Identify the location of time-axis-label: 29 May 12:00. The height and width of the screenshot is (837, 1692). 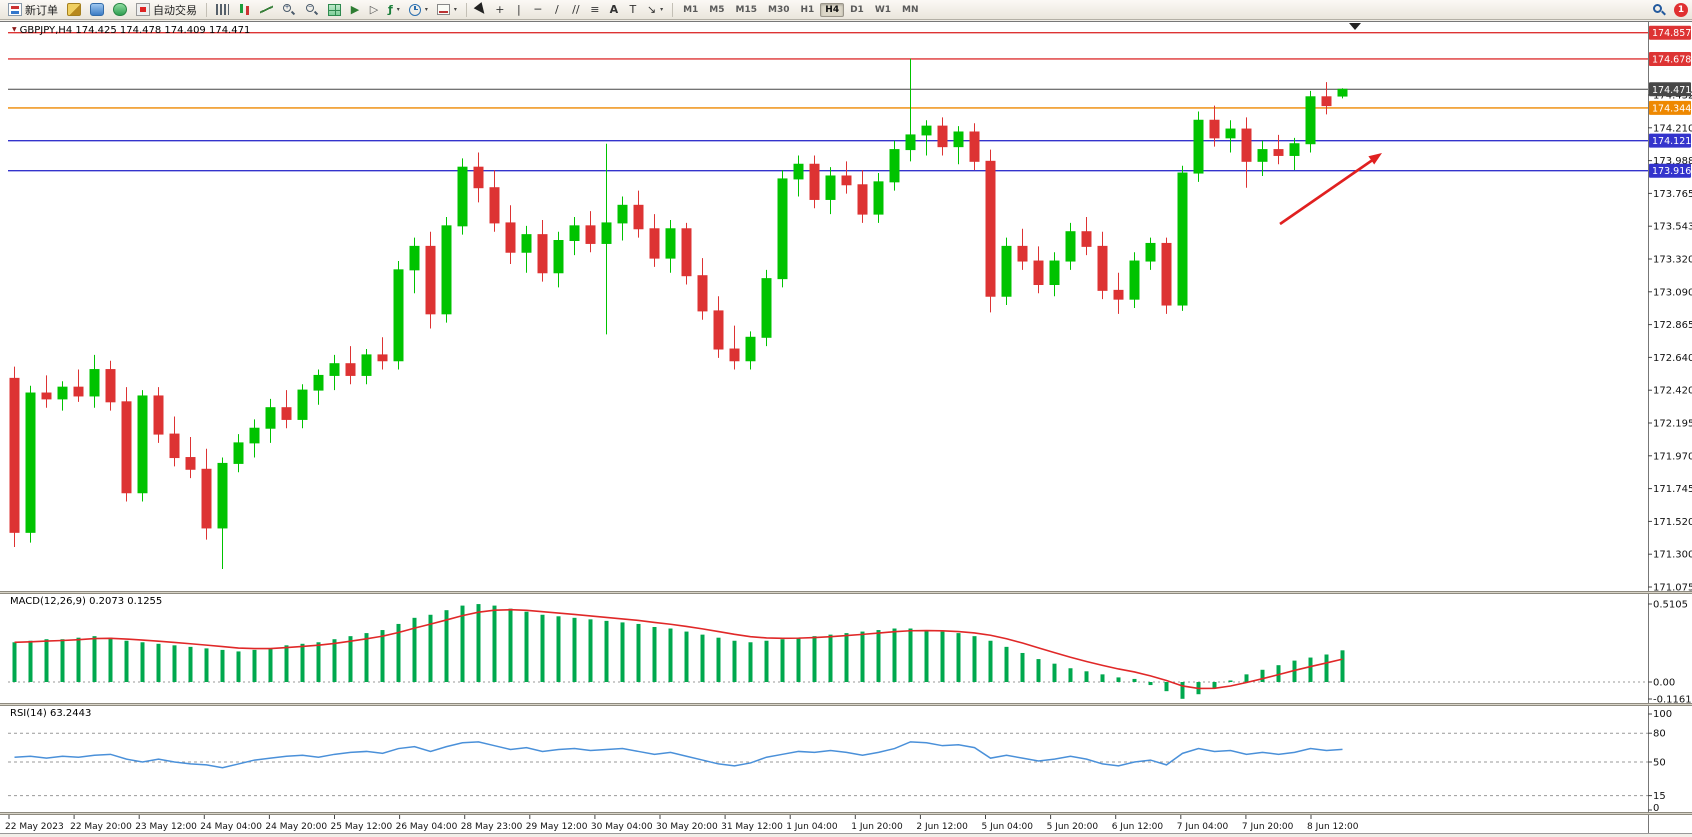
(557, 827).